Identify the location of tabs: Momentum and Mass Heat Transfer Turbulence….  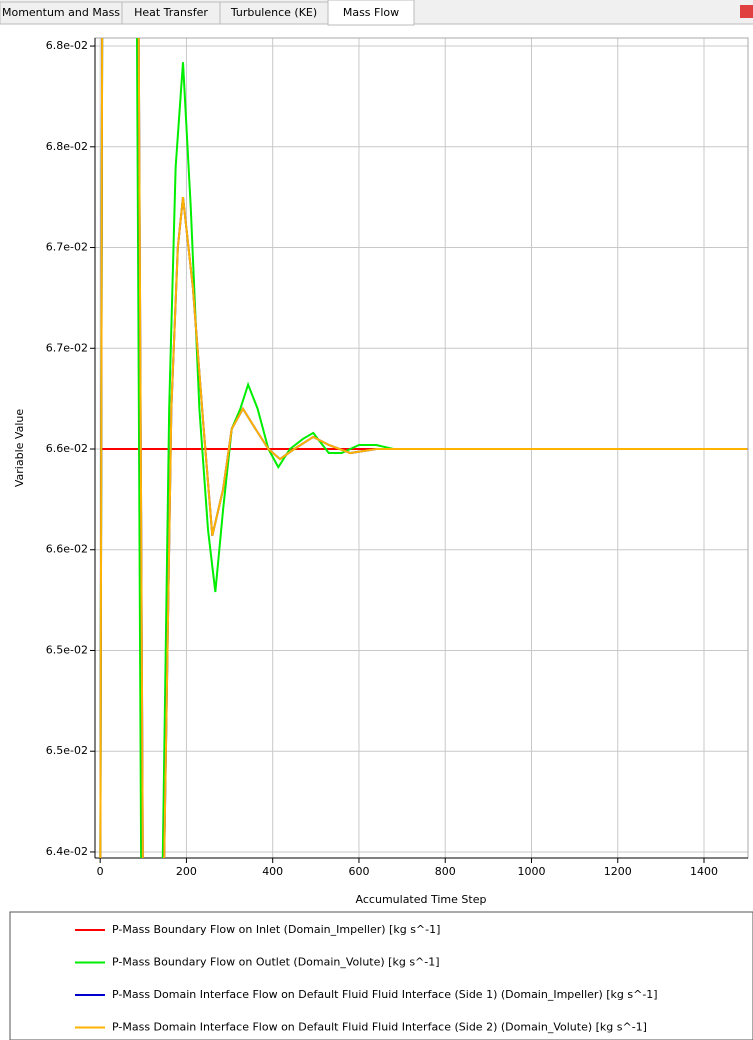
(207, 13).